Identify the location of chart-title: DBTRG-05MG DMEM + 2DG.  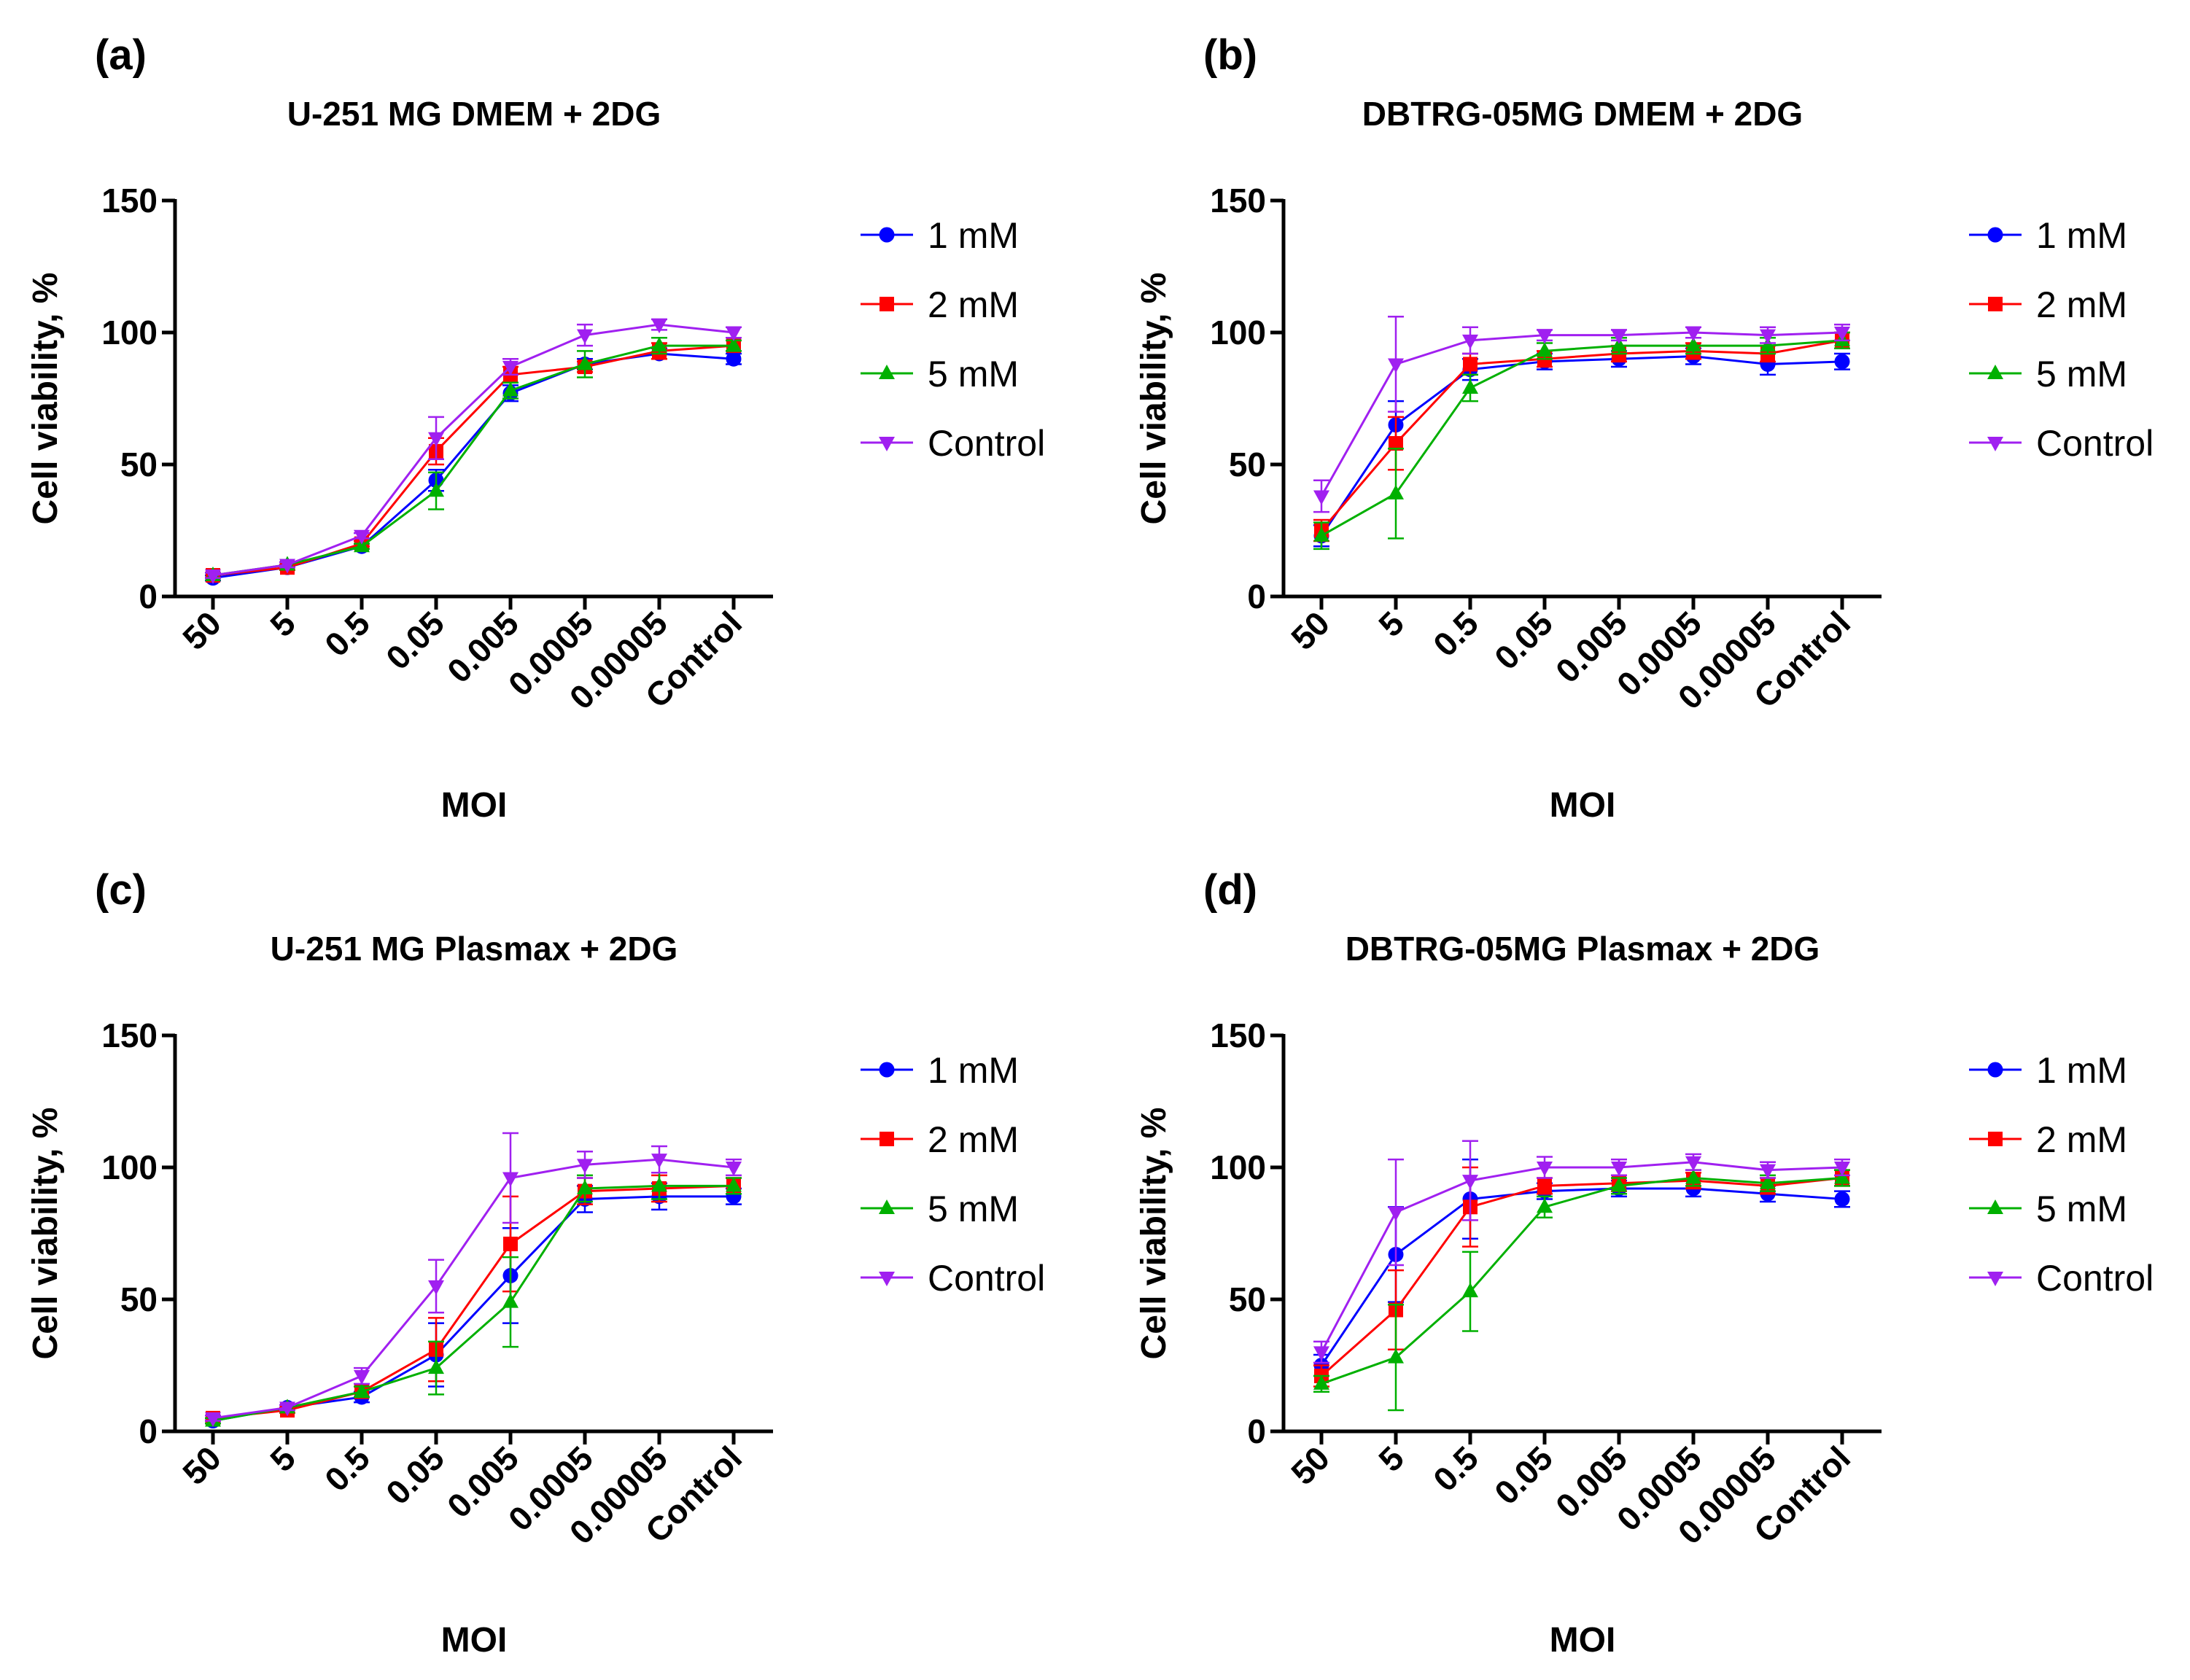
(1582, 114).